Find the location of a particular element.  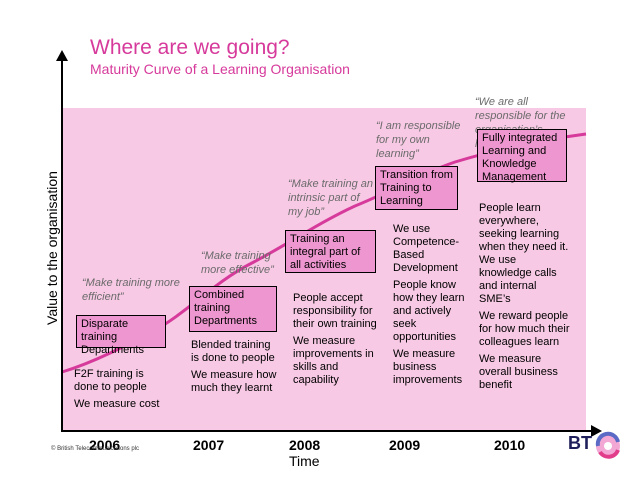

year-label: 2006 is located at coordinates (105, 445).